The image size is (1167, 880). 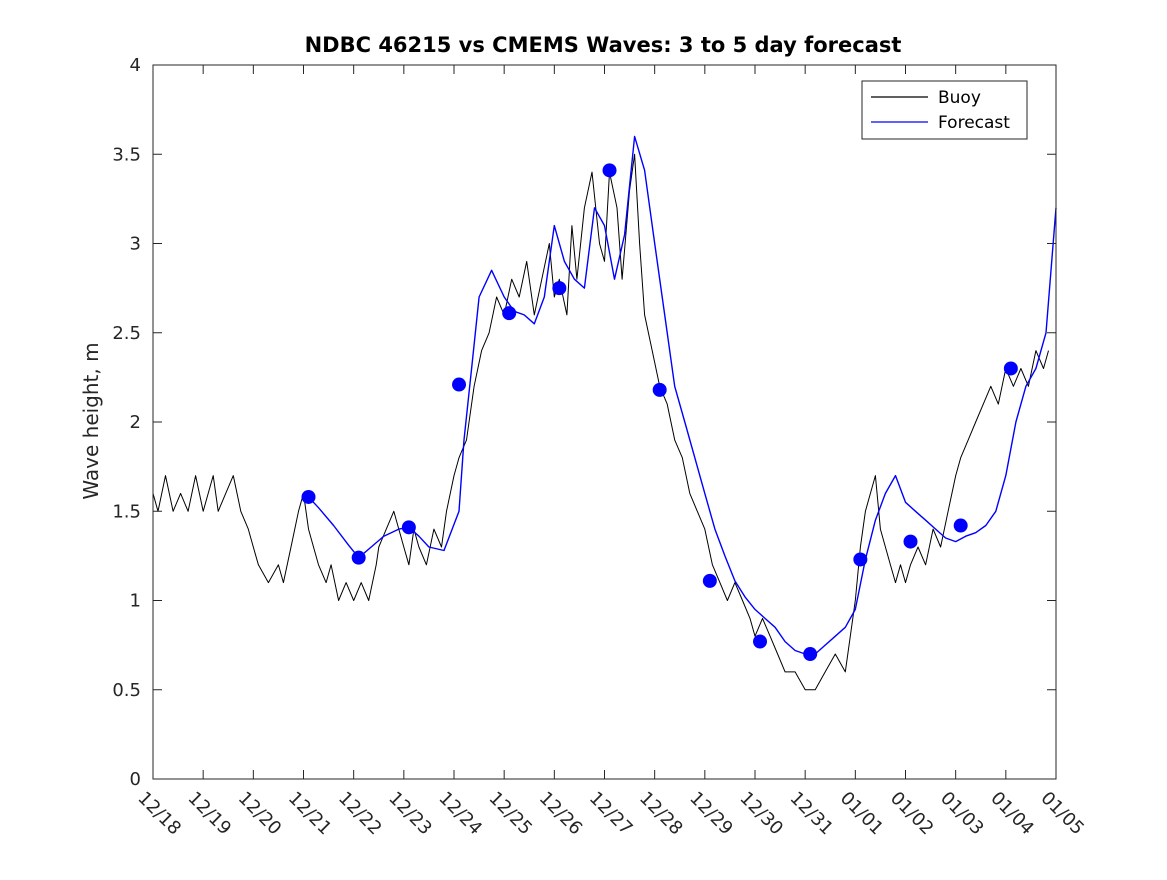 What do you see at coordinates (661, 814) in the screenshot?
I see `x-tick-label: 12/28` at bounding box center [661, 814].